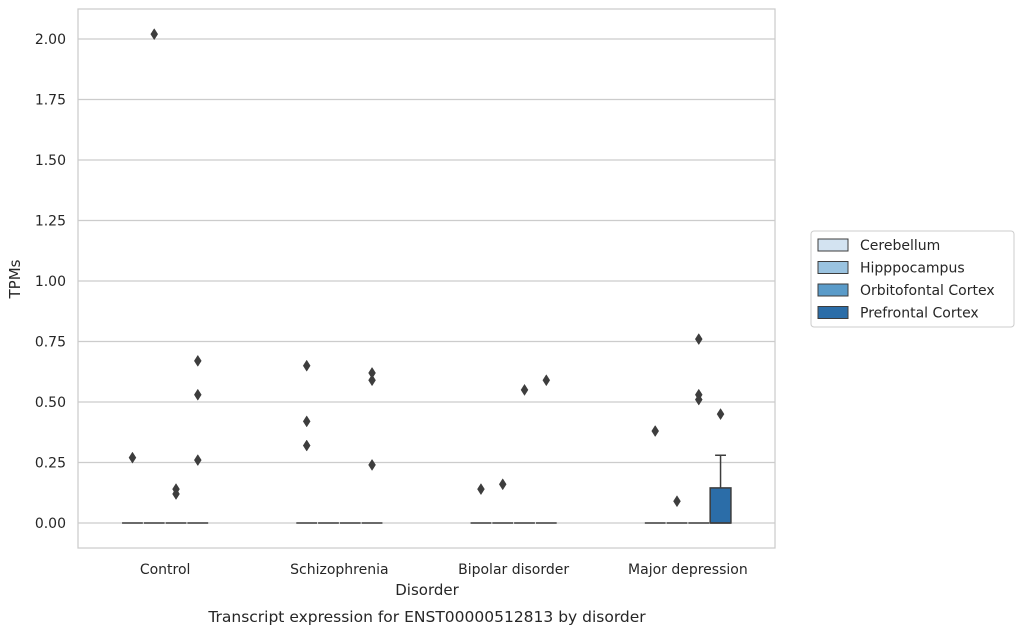 This screenshot has height=634, width=1023. I want to click on legend-label: Hipppocampus, so click(912, 269).